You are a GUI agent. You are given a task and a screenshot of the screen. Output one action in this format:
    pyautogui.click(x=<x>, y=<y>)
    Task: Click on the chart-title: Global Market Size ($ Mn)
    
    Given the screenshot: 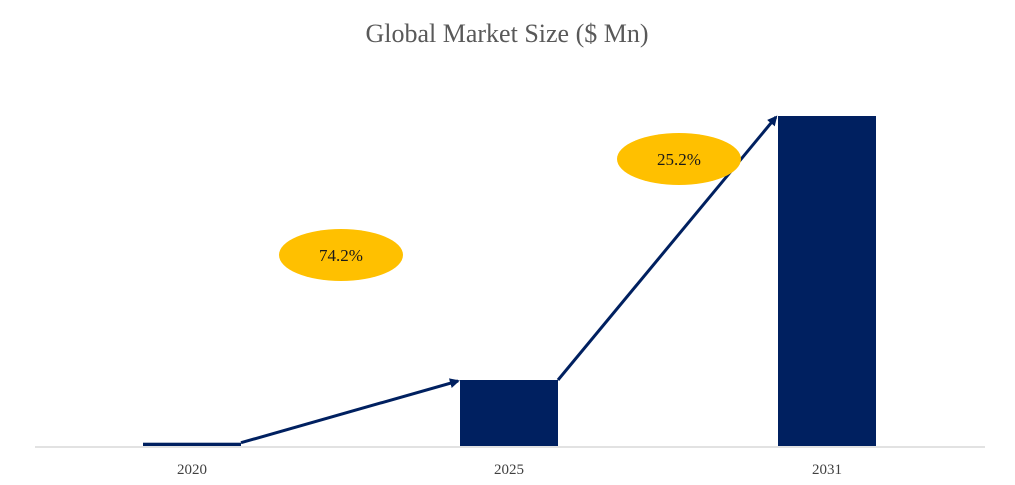 What is the action you would take?
    pyautogui.click(x=506, y=33)
    